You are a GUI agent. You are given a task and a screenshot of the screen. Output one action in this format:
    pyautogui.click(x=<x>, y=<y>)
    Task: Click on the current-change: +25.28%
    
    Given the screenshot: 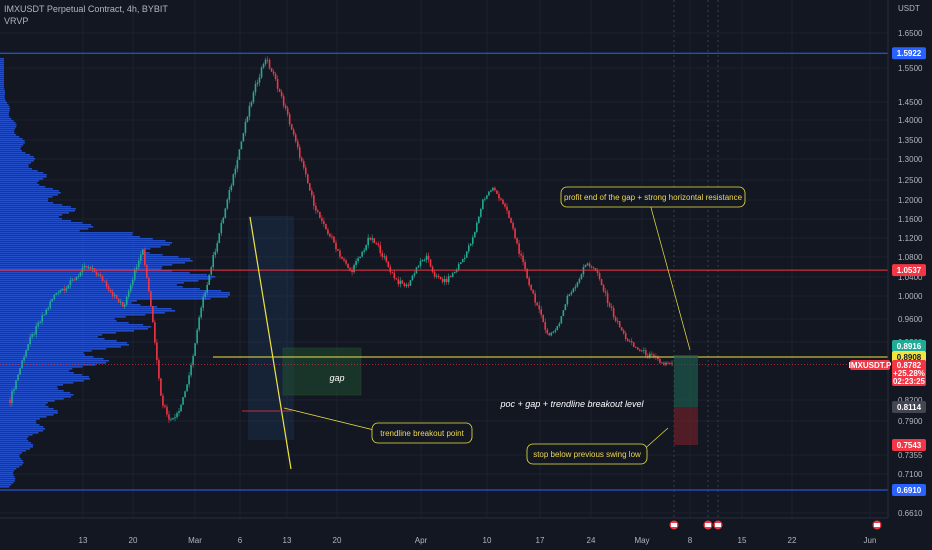 What is the action you would take?
    pyautogui.click(x=909, y=373)
    